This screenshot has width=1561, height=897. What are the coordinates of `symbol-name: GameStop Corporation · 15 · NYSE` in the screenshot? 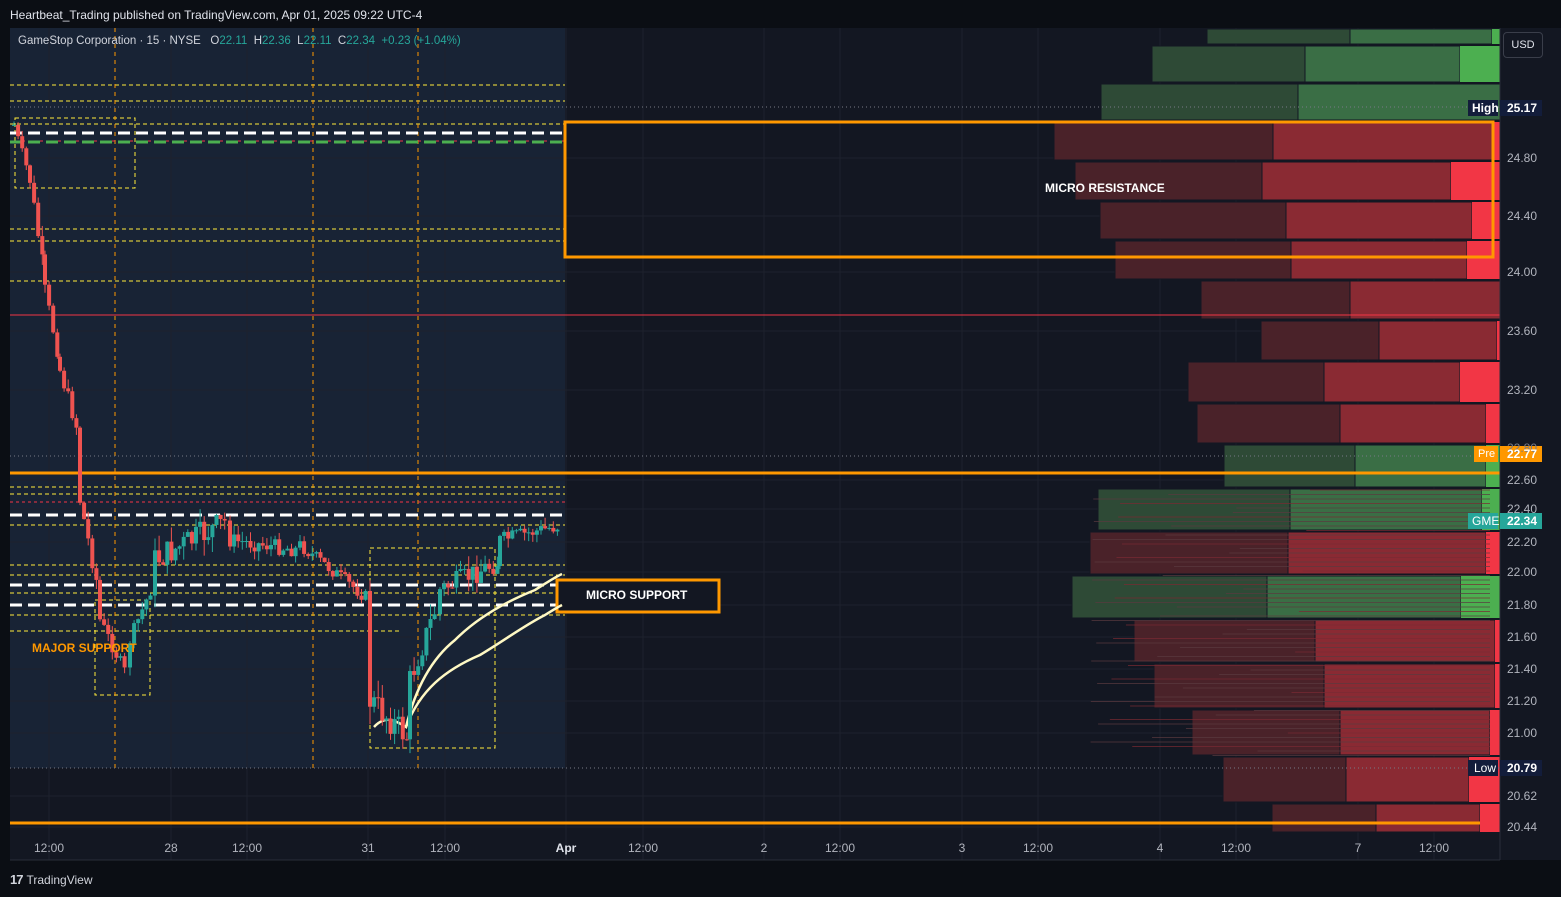 It's located at (109, 41).